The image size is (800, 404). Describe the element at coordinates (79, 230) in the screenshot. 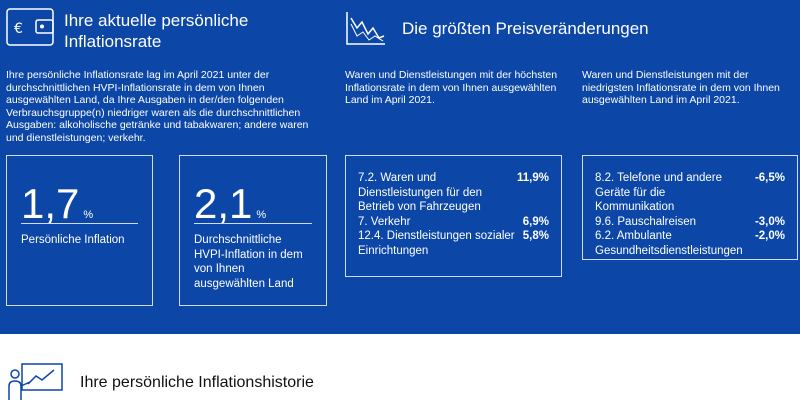

I see `rate-card: 1,7% Persönliche Inflation` at that location.